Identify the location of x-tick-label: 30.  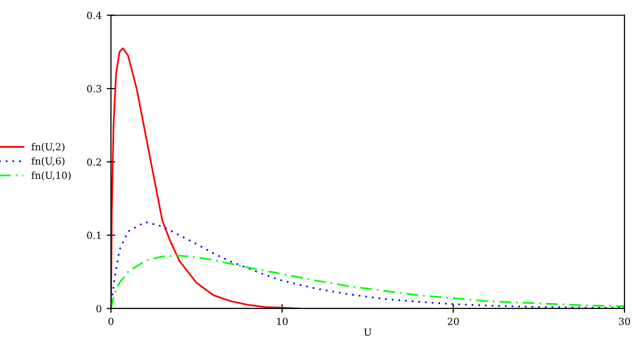
(624, 322).